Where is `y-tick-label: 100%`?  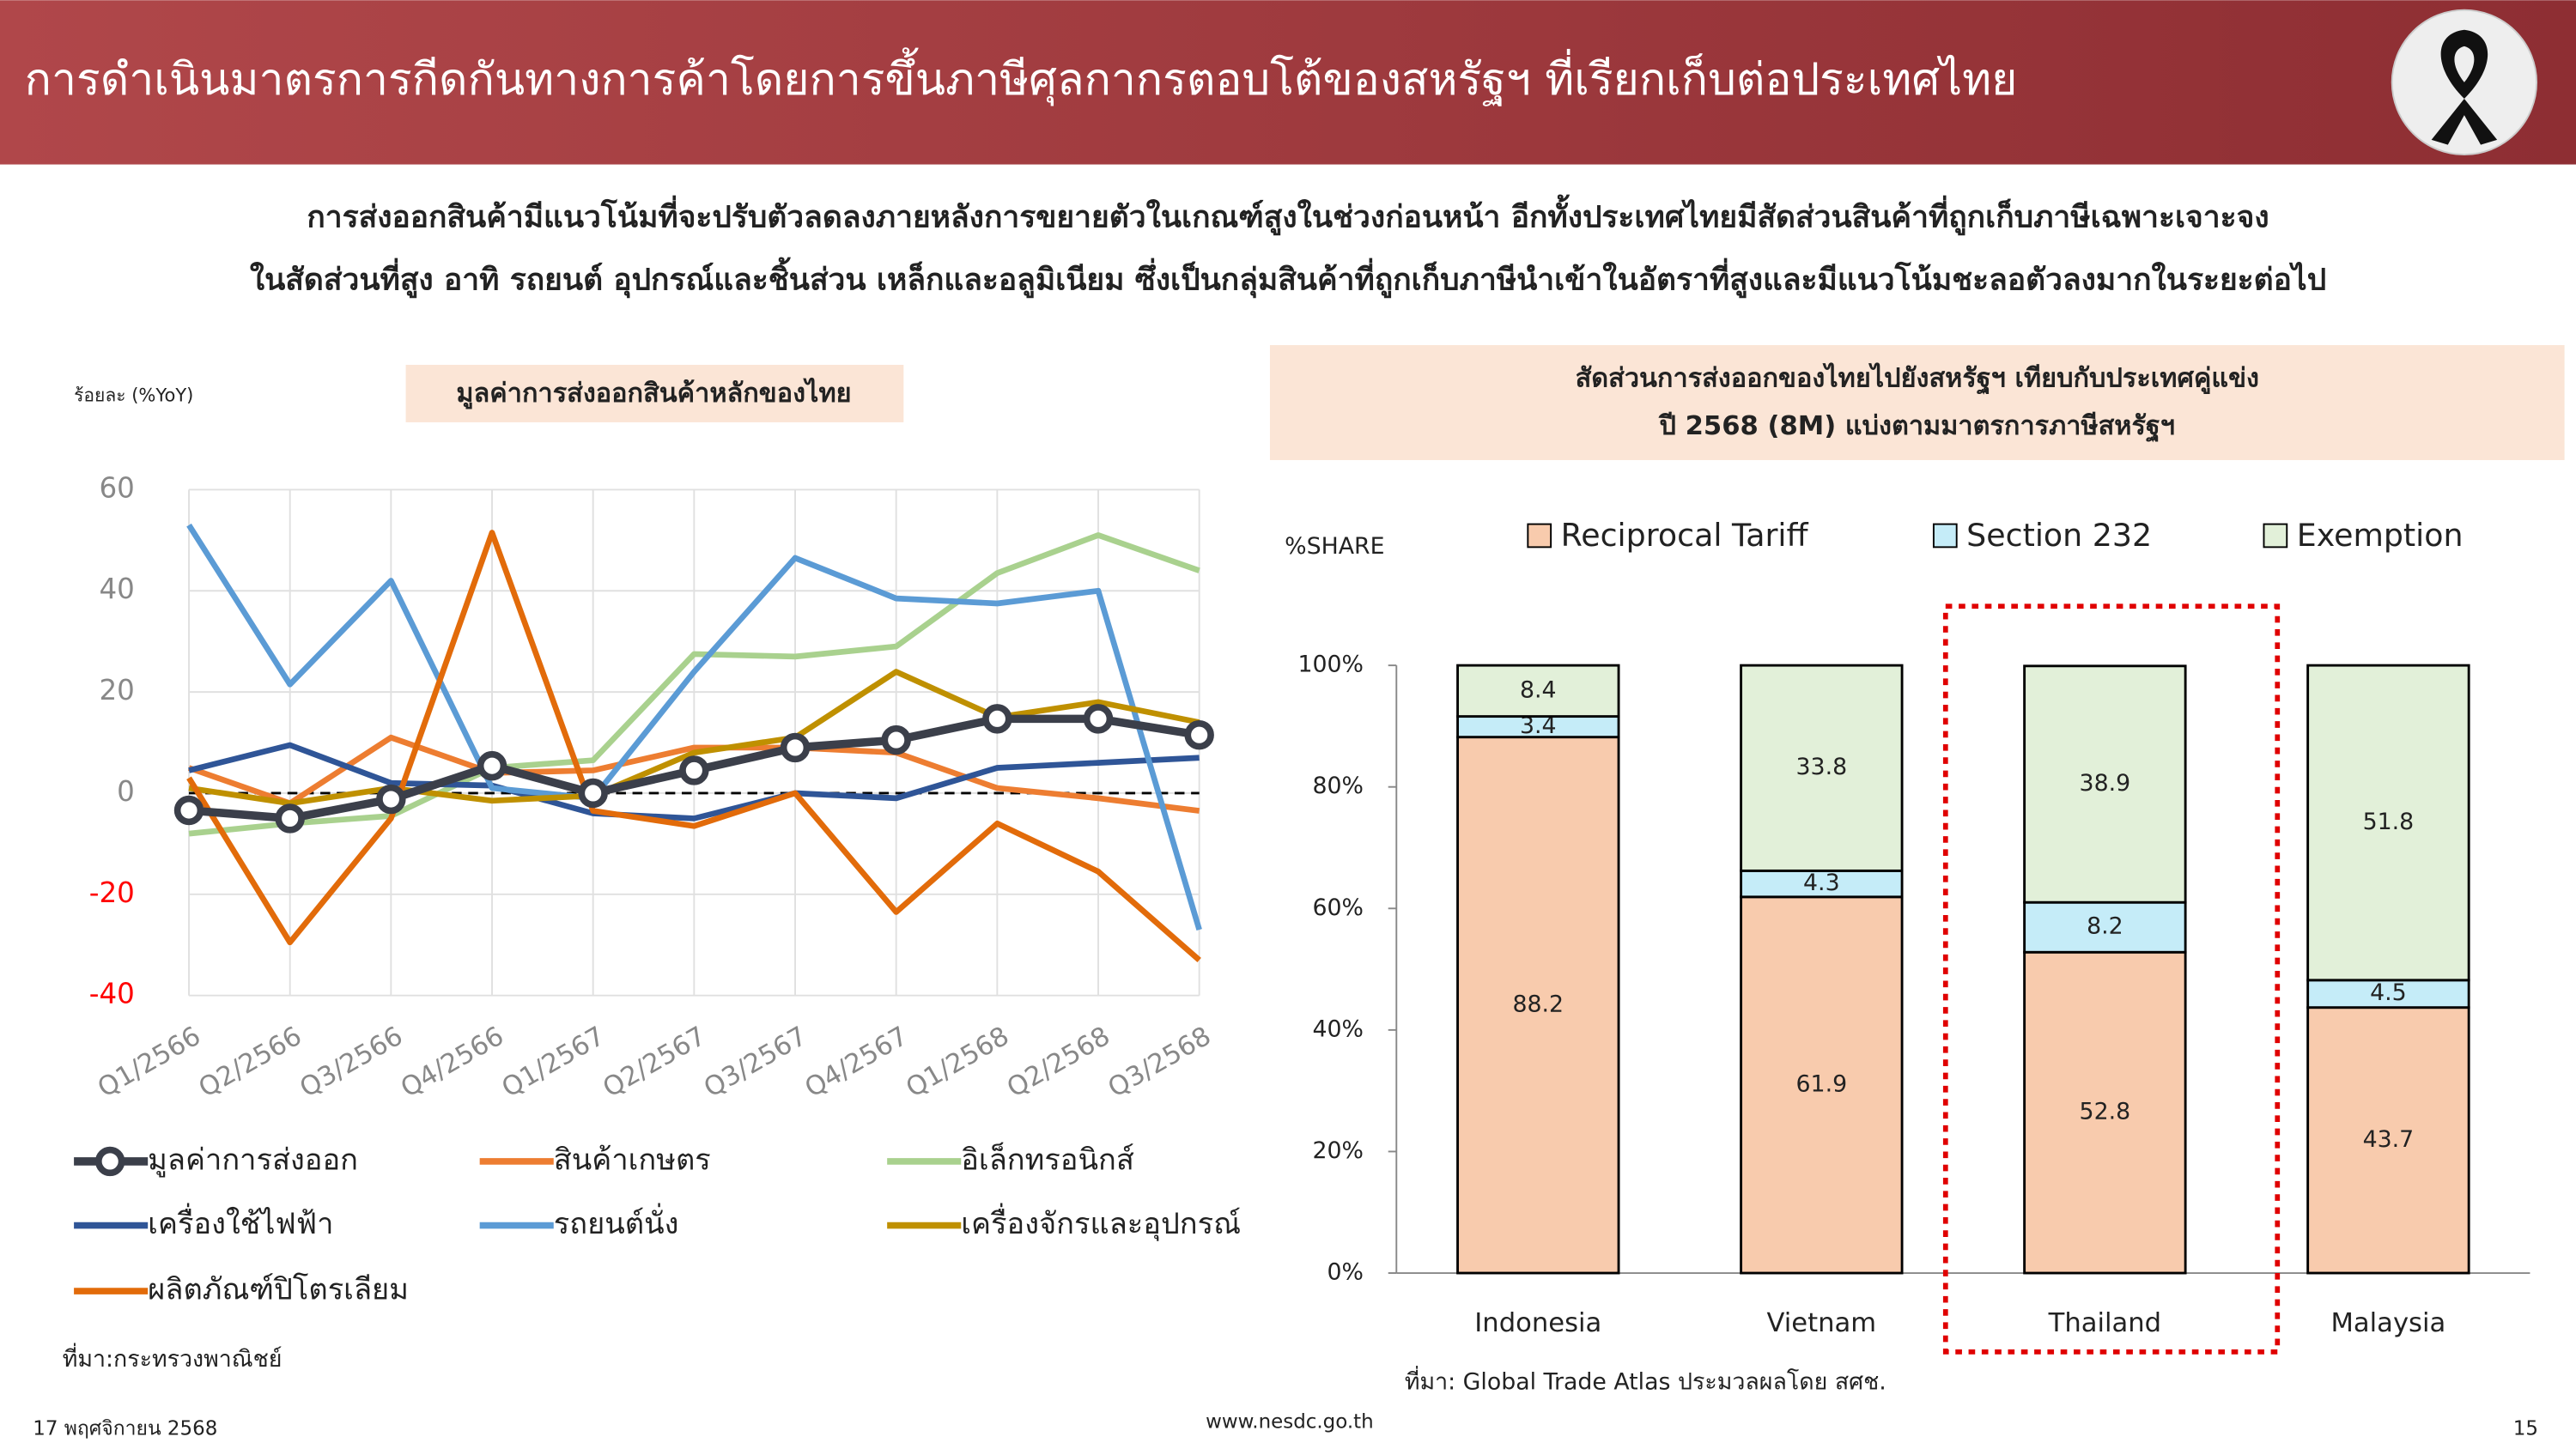
y-tick-label: 100% is located at coordinates (1330, 665).